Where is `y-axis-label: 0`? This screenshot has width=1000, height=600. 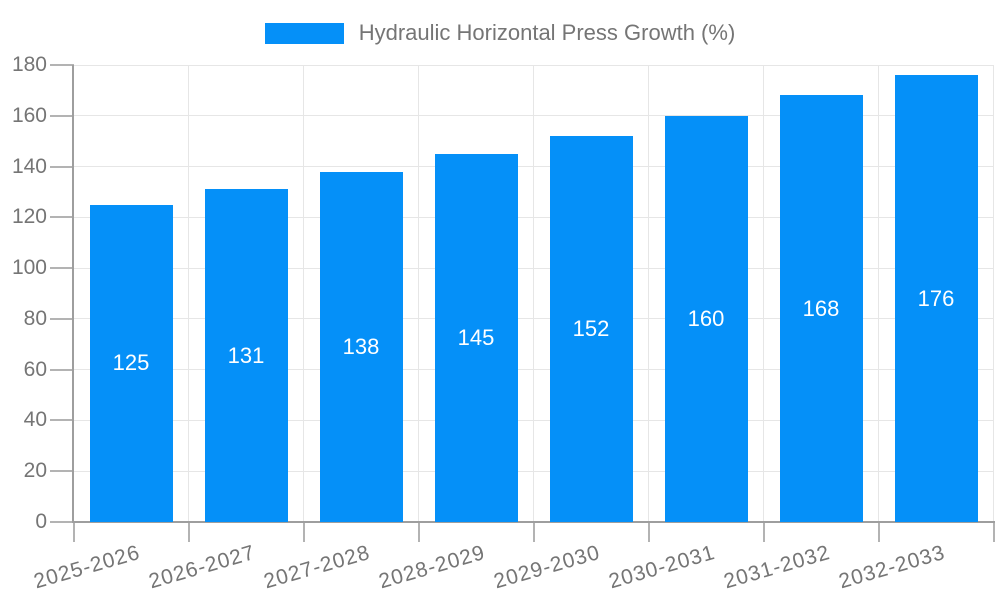
y-axis-label: 0 is located at coordinates (41, 521).